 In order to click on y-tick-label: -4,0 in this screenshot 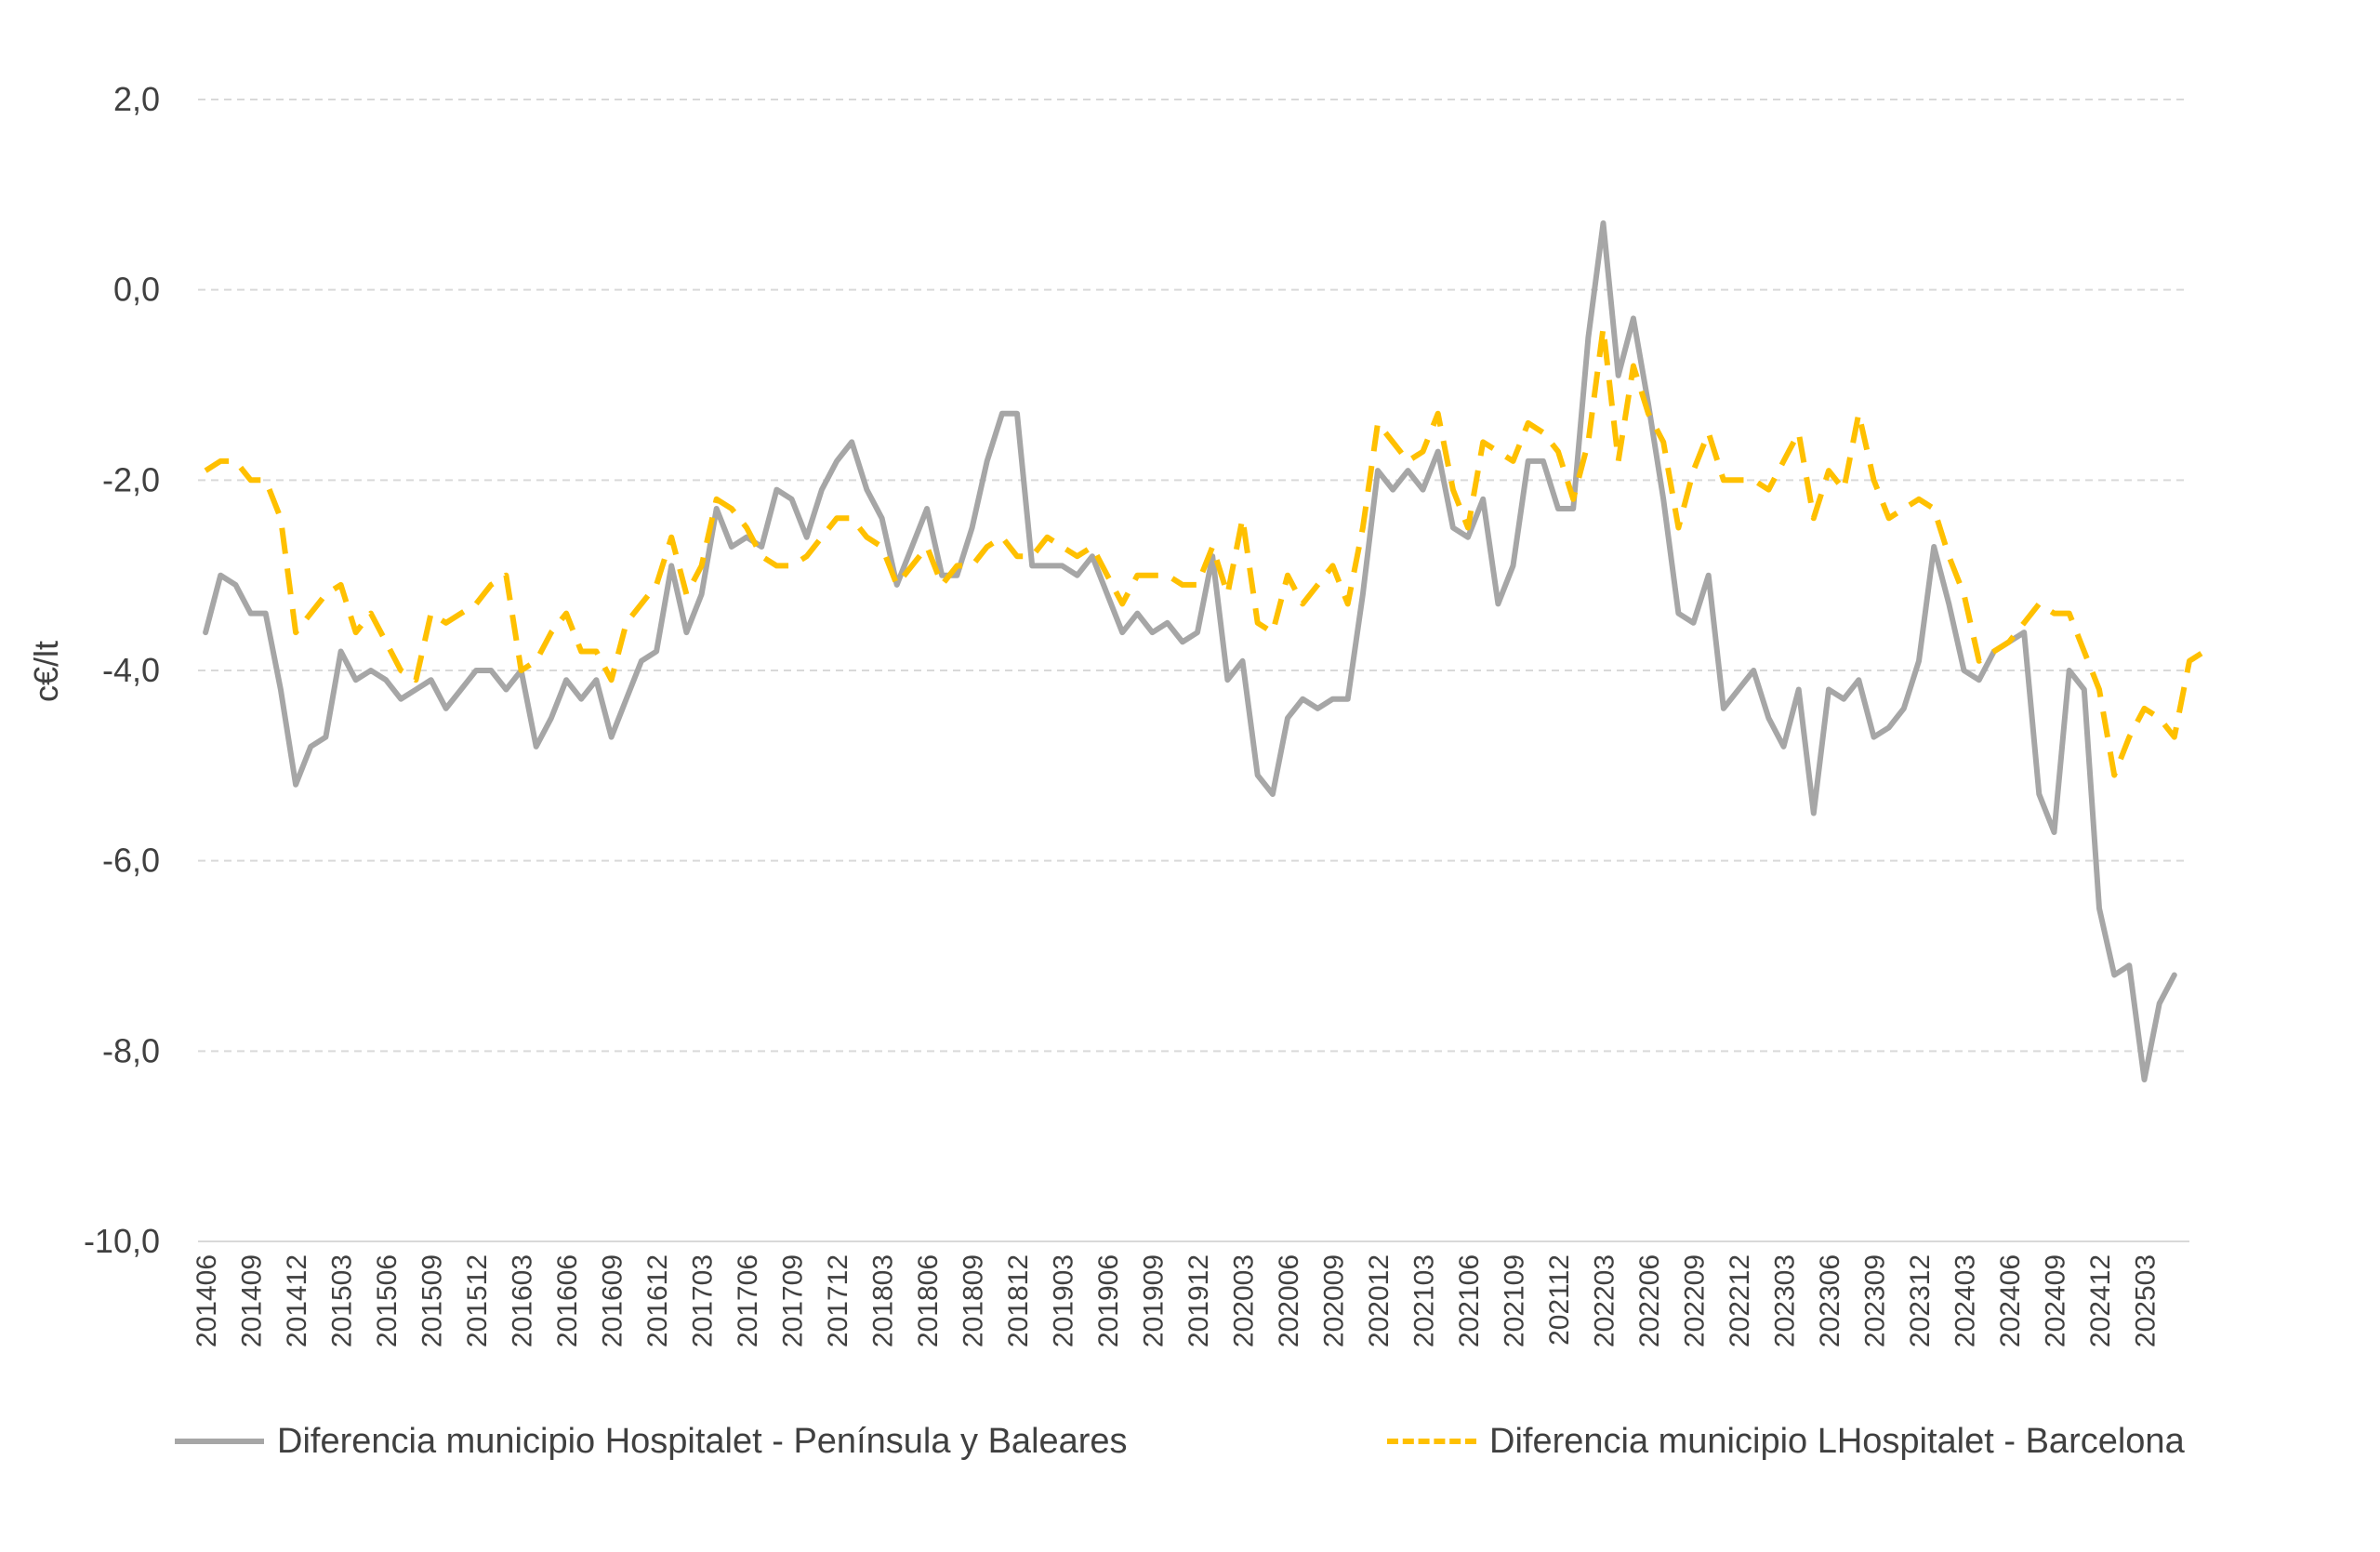, I will do `click(131, 670)`.